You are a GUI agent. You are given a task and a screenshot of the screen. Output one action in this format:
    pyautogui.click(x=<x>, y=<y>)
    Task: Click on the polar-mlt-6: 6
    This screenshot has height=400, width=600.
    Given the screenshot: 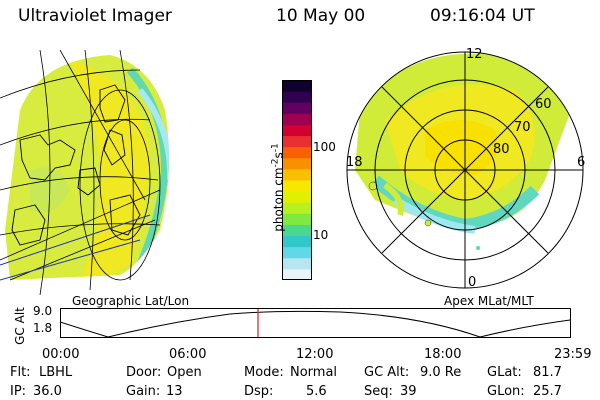 What is the action you would take?
    pyautogui.click(x=581, y=162)
    